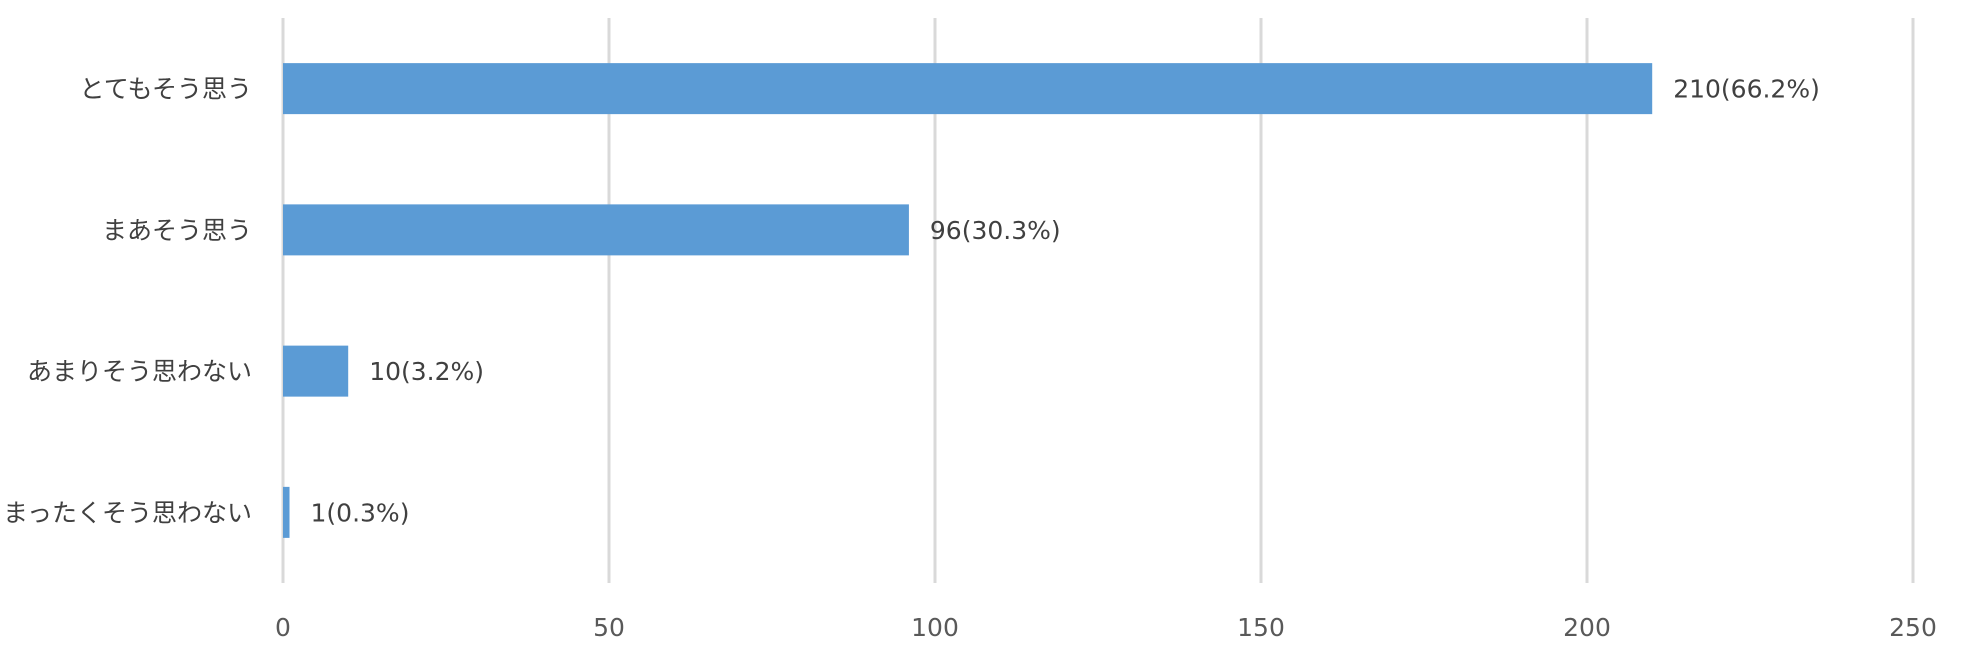  Describe the element at coordinates (1913, 627) in the screenshot. I see `x-tick-label: 250` at that location.